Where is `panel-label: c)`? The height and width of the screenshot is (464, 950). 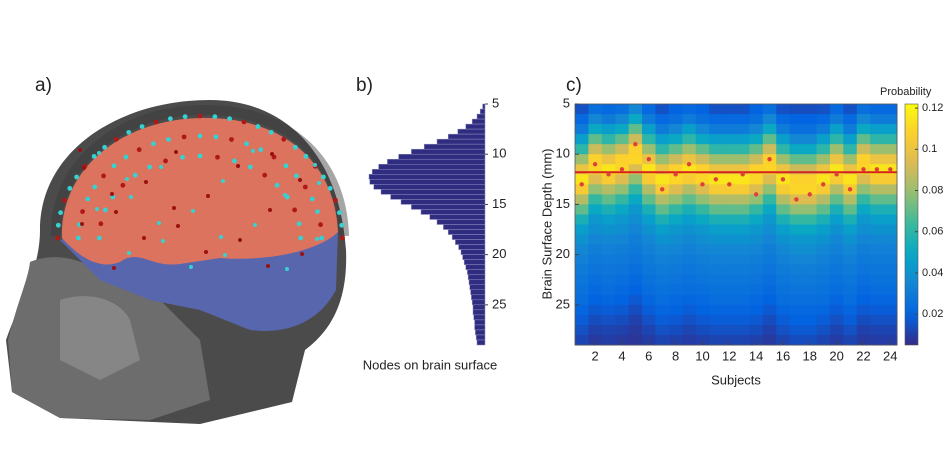
panel-label: c) is located at coordinates (574, 85).